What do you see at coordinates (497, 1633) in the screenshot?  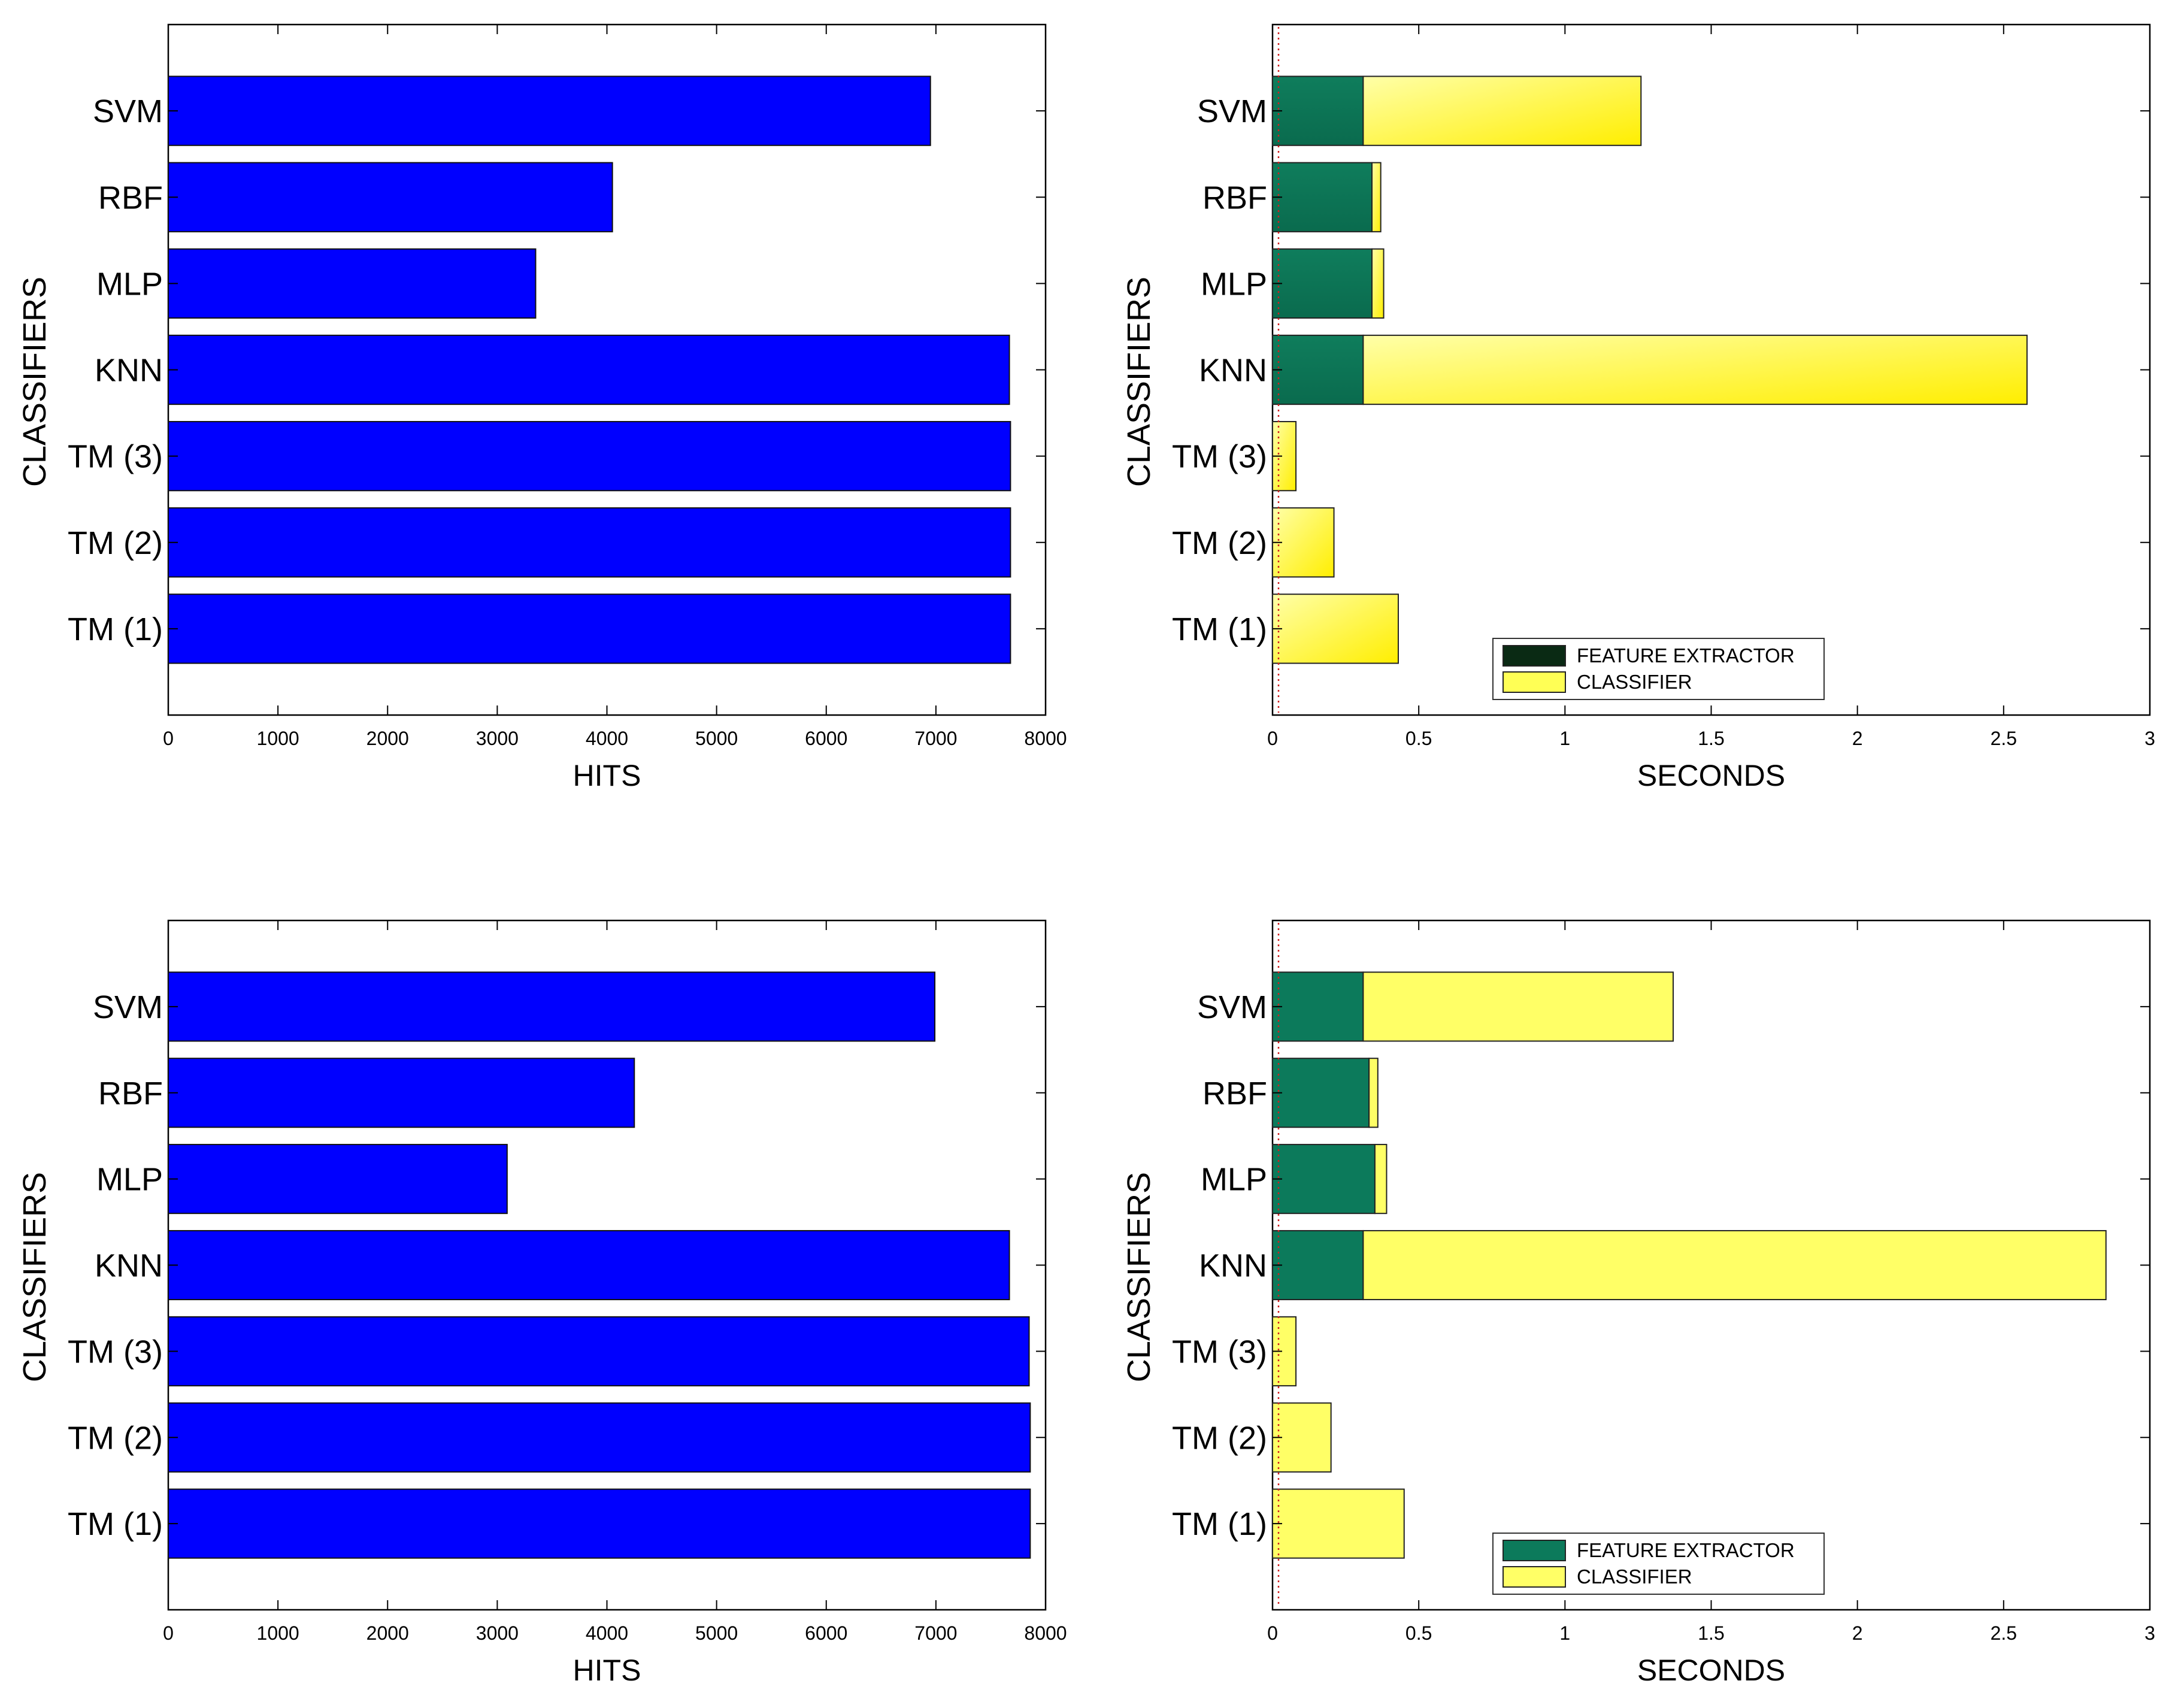 I see `x-tick-label: 3000` at bounding box center [497, 1633].